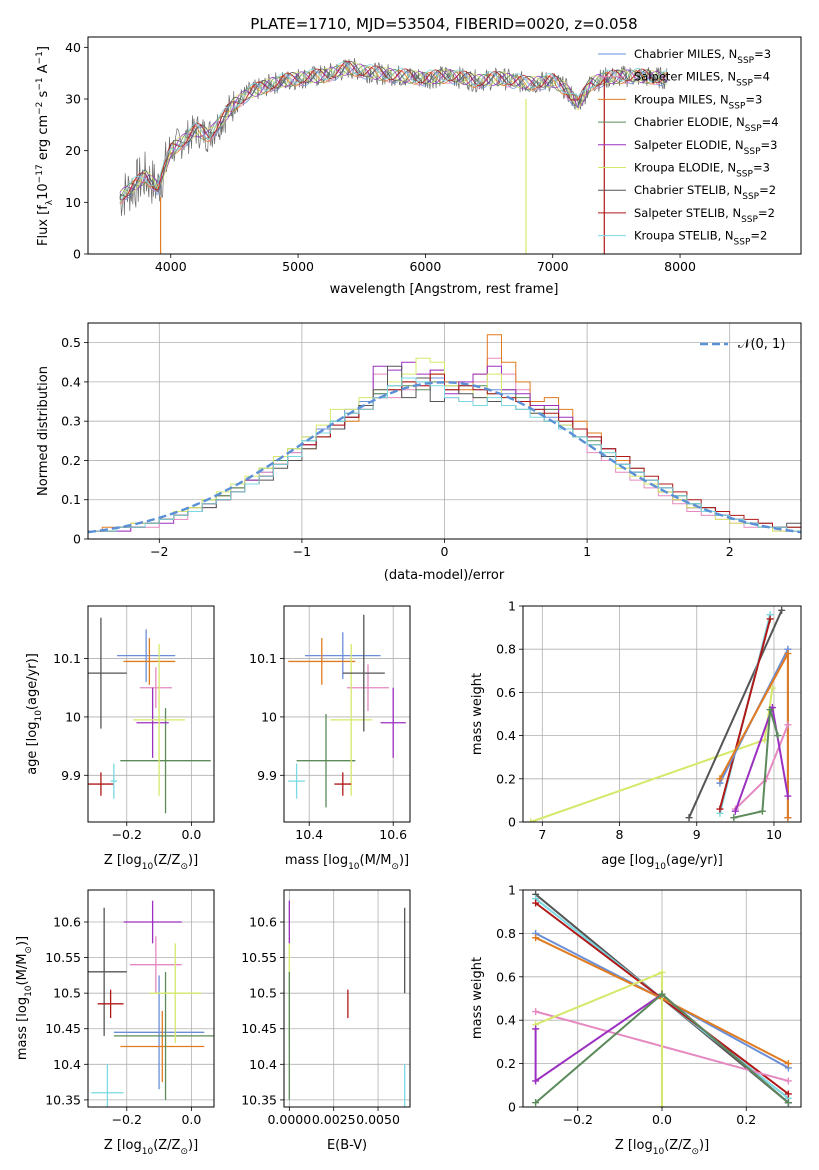 This screenshot has width=819, height=1170. What do you see at coordinates (444, 575) in the screenshot?
I see `x-axis-label: (data-model)/error` at bounding box center [444, 575].